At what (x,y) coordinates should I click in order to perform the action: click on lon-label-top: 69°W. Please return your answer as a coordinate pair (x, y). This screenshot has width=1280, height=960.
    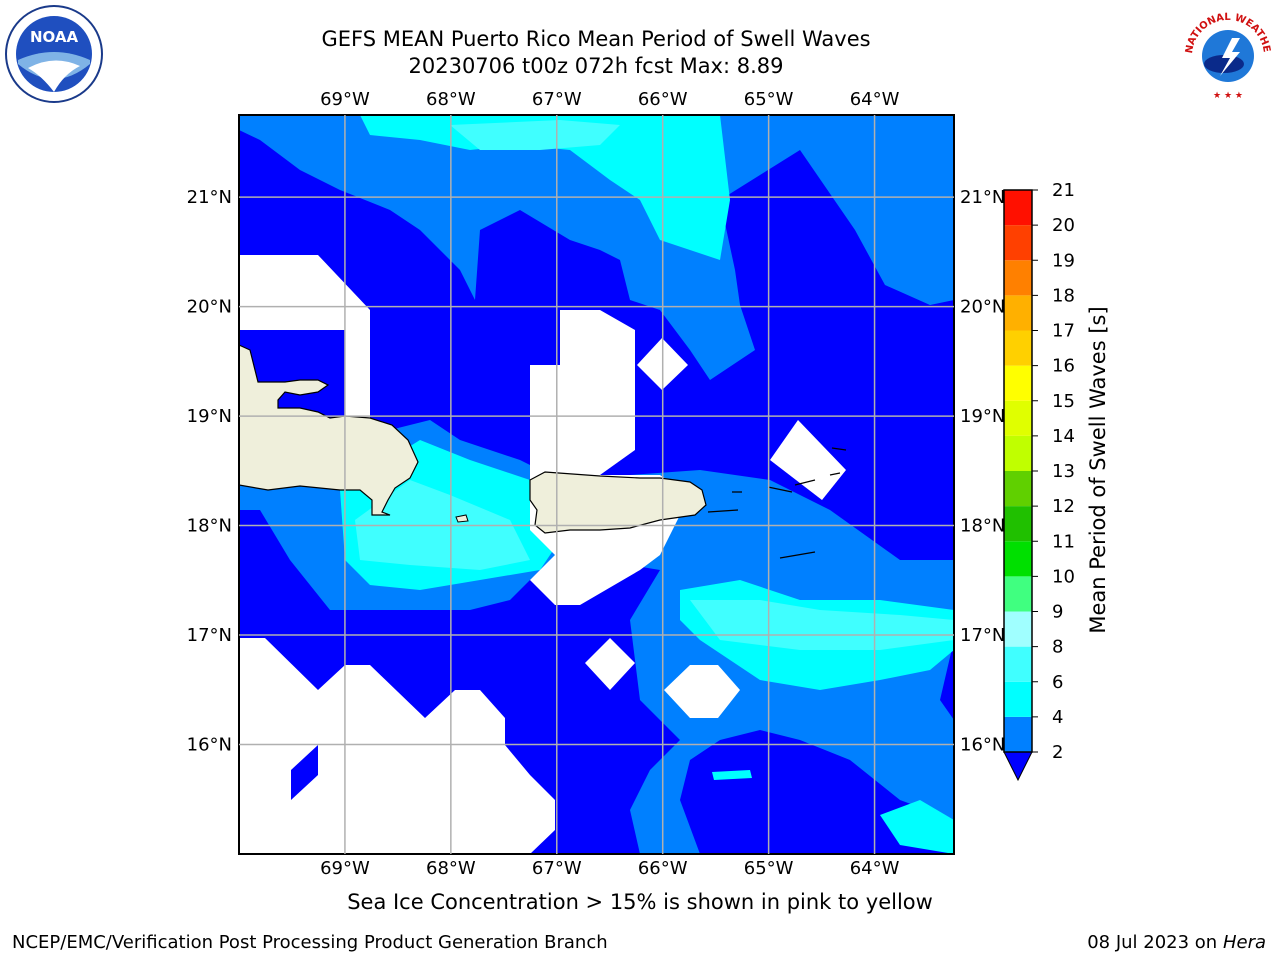
    Looking at the image, I should click on (345, 99).